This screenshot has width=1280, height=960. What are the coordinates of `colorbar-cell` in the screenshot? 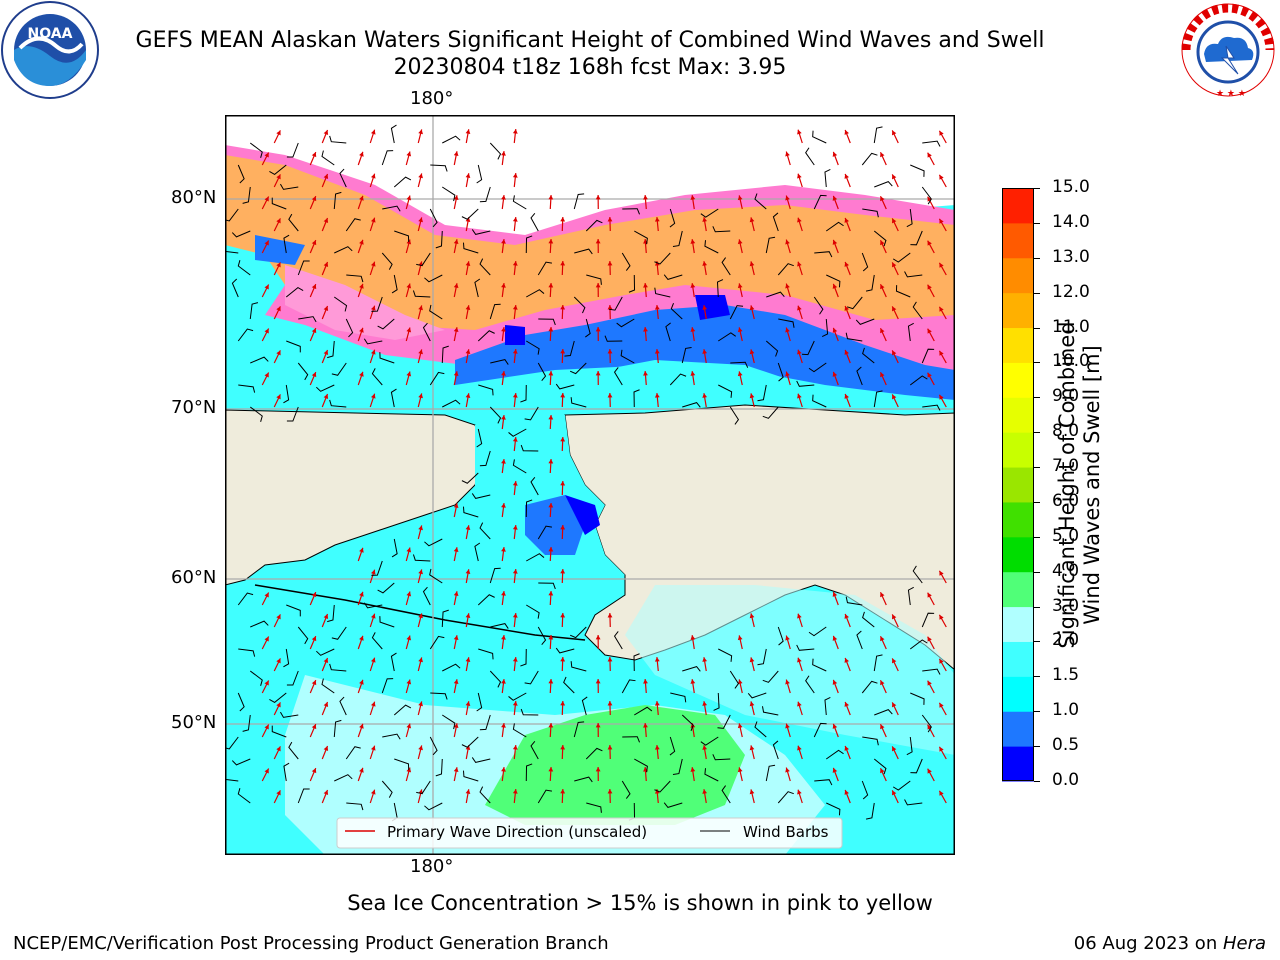 It's located at (1018, 729).